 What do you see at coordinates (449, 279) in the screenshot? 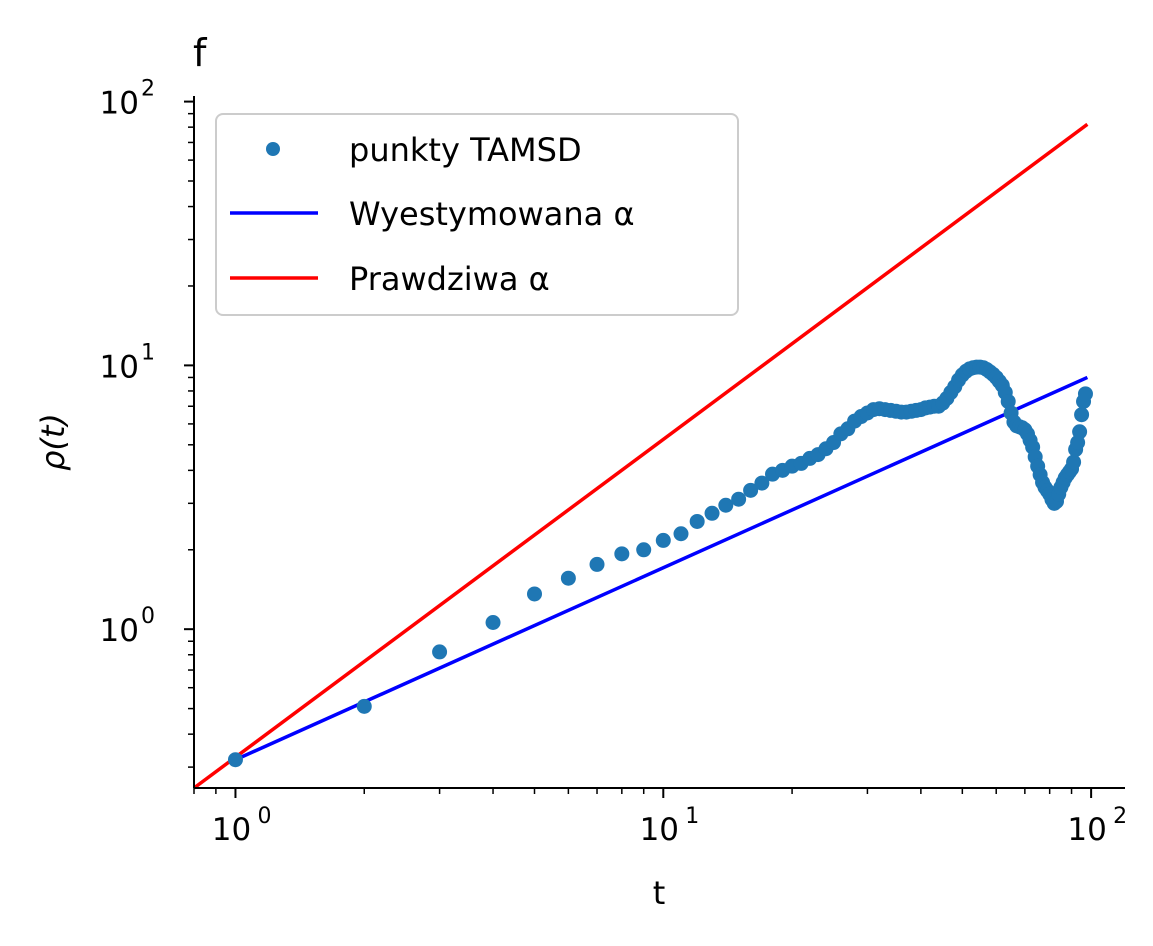
I see `legend-label-true: Prawdziwa α` at bounding box center [449, 279].